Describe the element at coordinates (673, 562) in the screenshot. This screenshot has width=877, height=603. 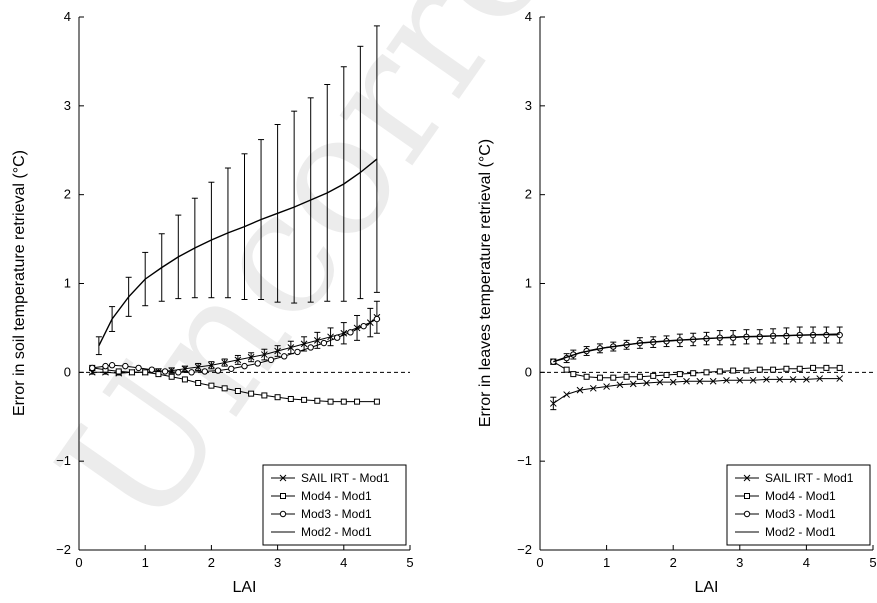
I see `x-tick-label: 2` at that location.